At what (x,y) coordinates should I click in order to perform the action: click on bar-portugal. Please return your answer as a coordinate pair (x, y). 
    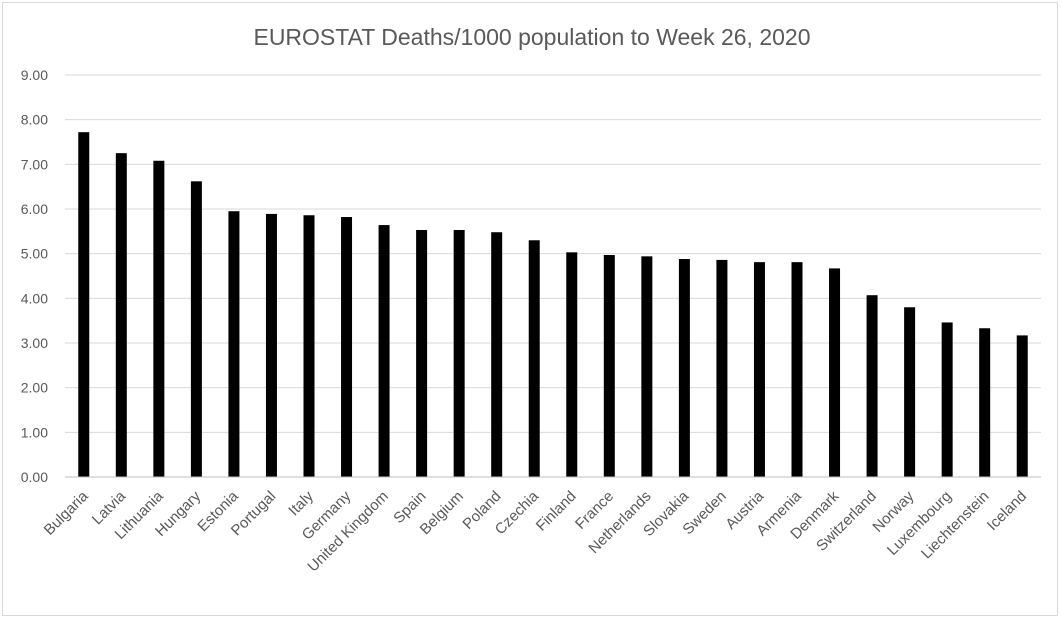
    Looking at the image, I should click on (271, 345).